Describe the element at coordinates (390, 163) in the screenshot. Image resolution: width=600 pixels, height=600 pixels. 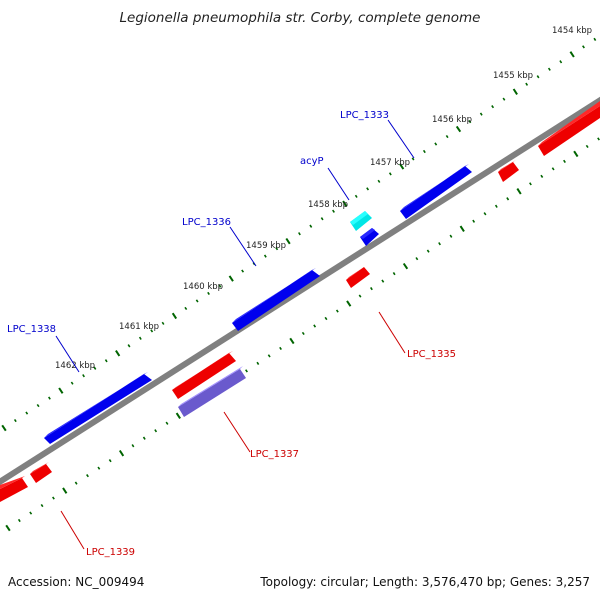
I see `tick-label-1457: 1457 kbp` at that location.